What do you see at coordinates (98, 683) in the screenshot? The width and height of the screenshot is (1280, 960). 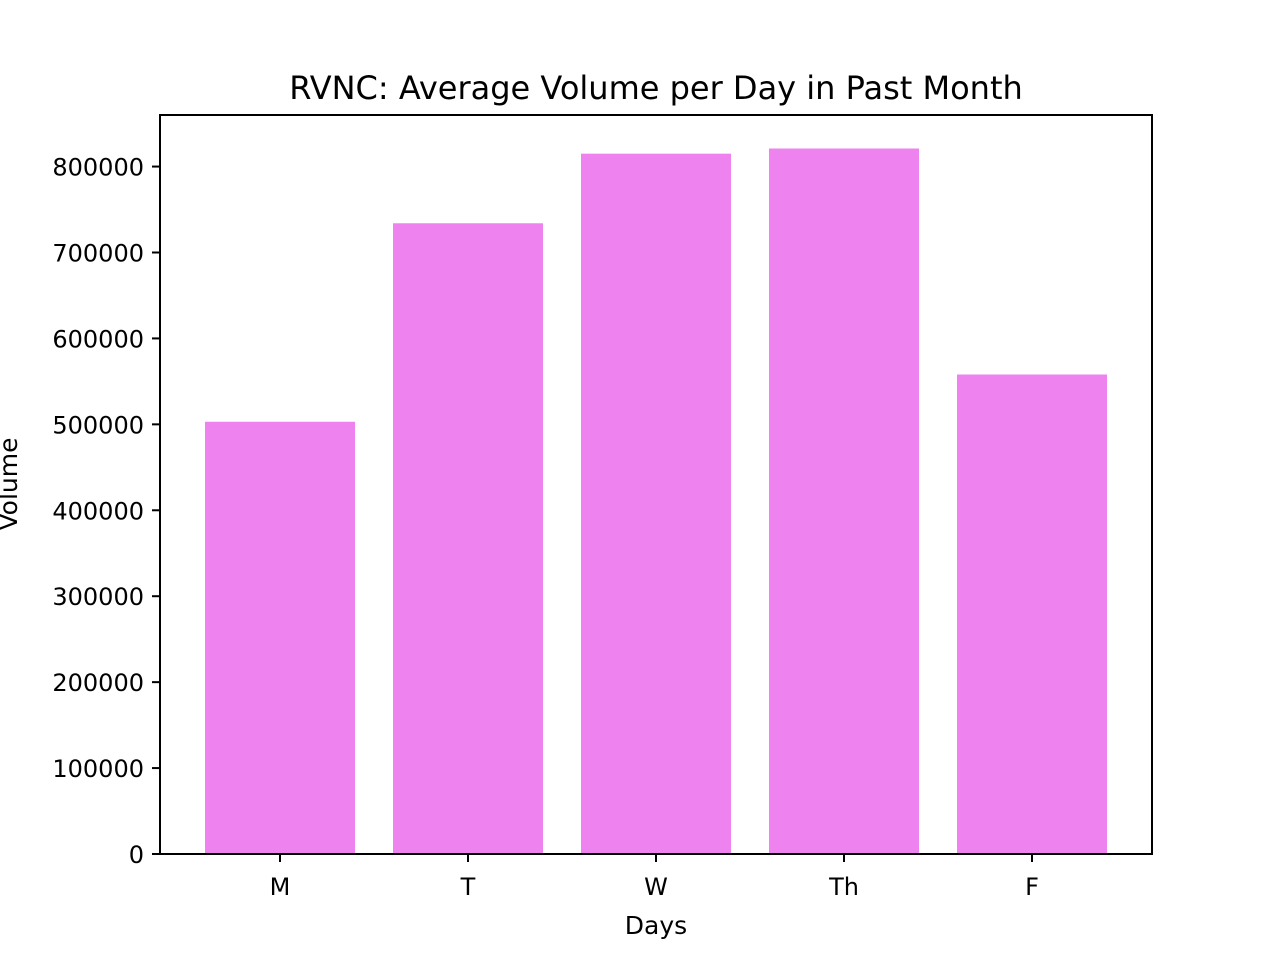 I see `y-tick-label: 200000` at bounding box center [98, 683].